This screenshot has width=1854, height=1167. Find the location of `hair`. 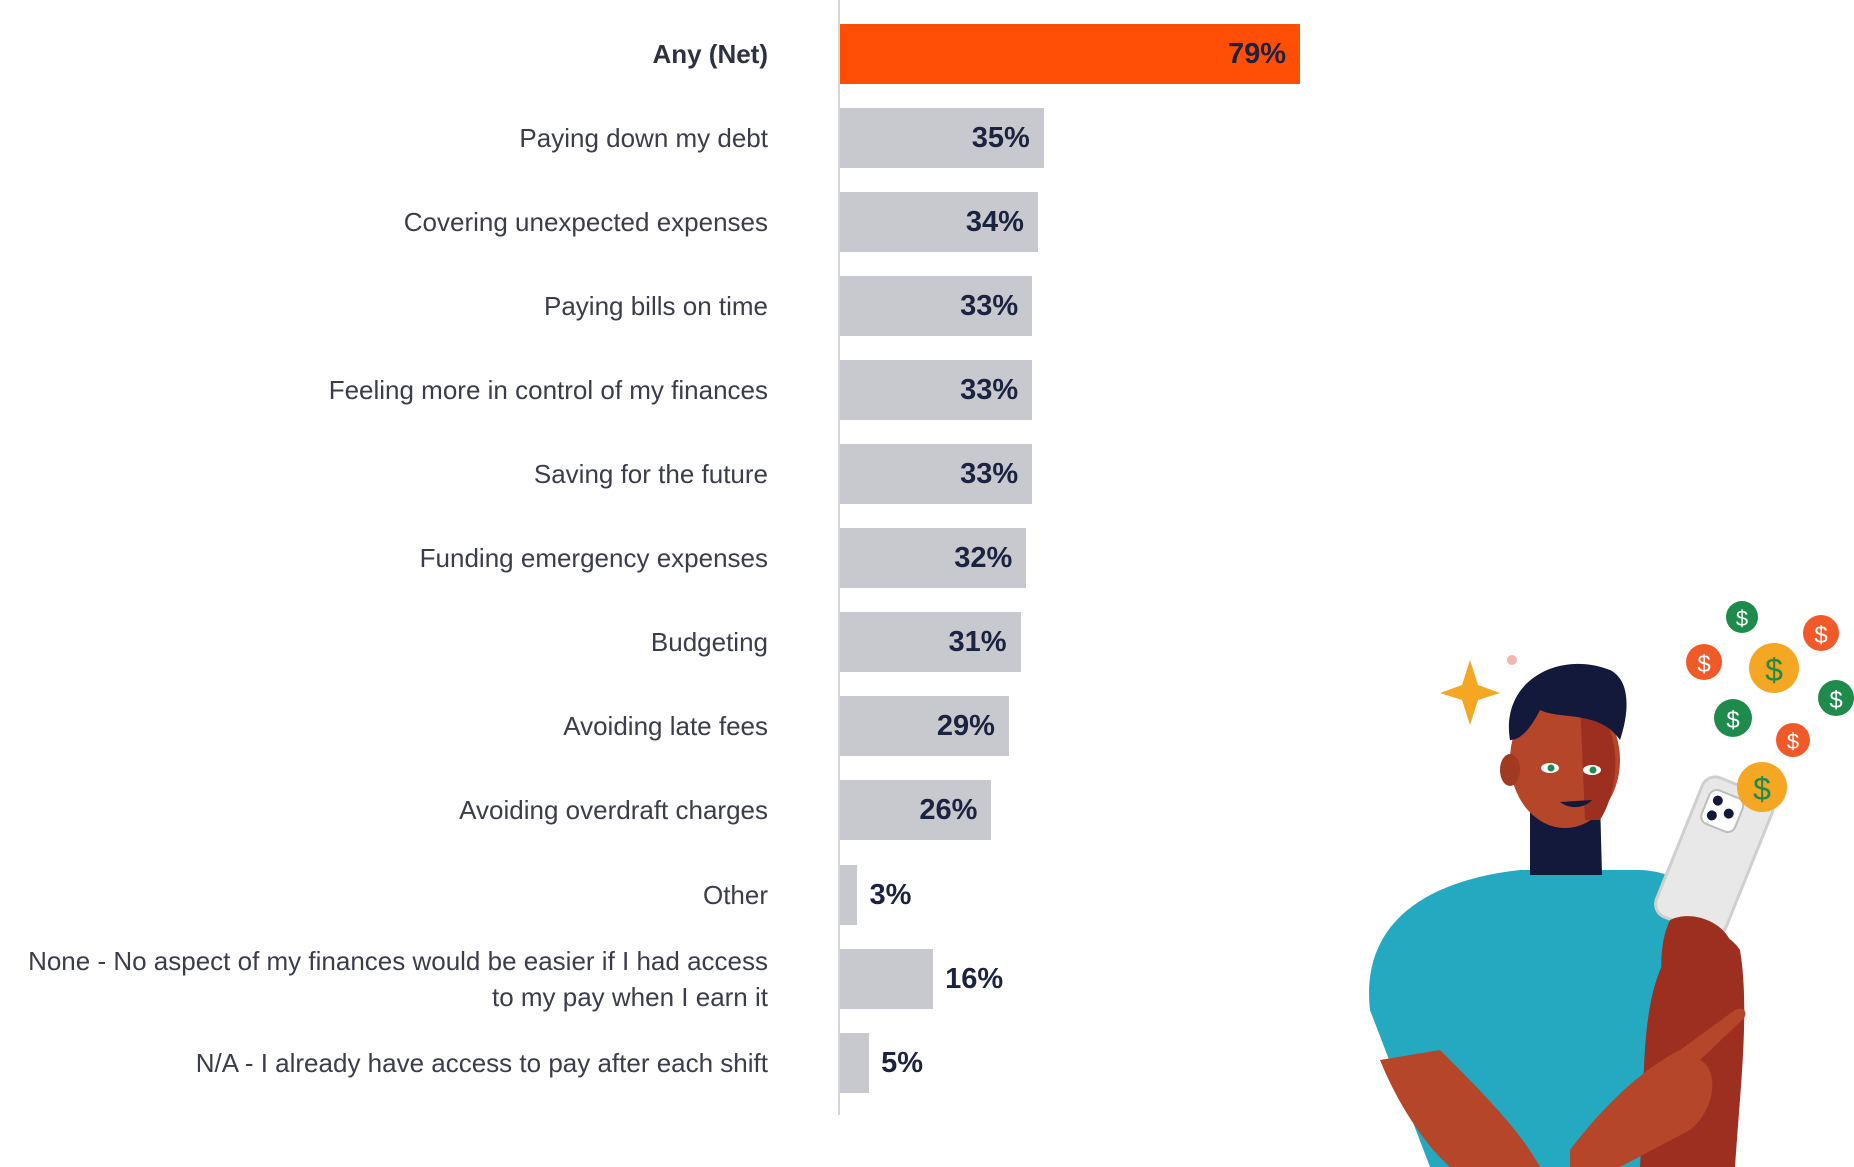

hair is located at coordinates (1567, 701).